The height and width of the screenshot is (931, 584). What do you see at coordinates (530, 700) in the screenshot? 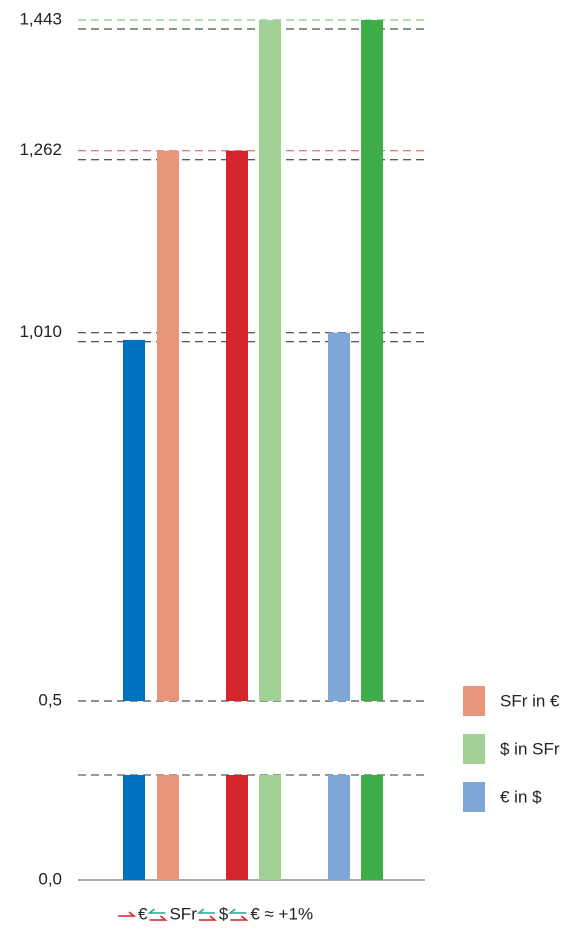
I see `legend-label: SFr in €` at bounding box center [530, 700].